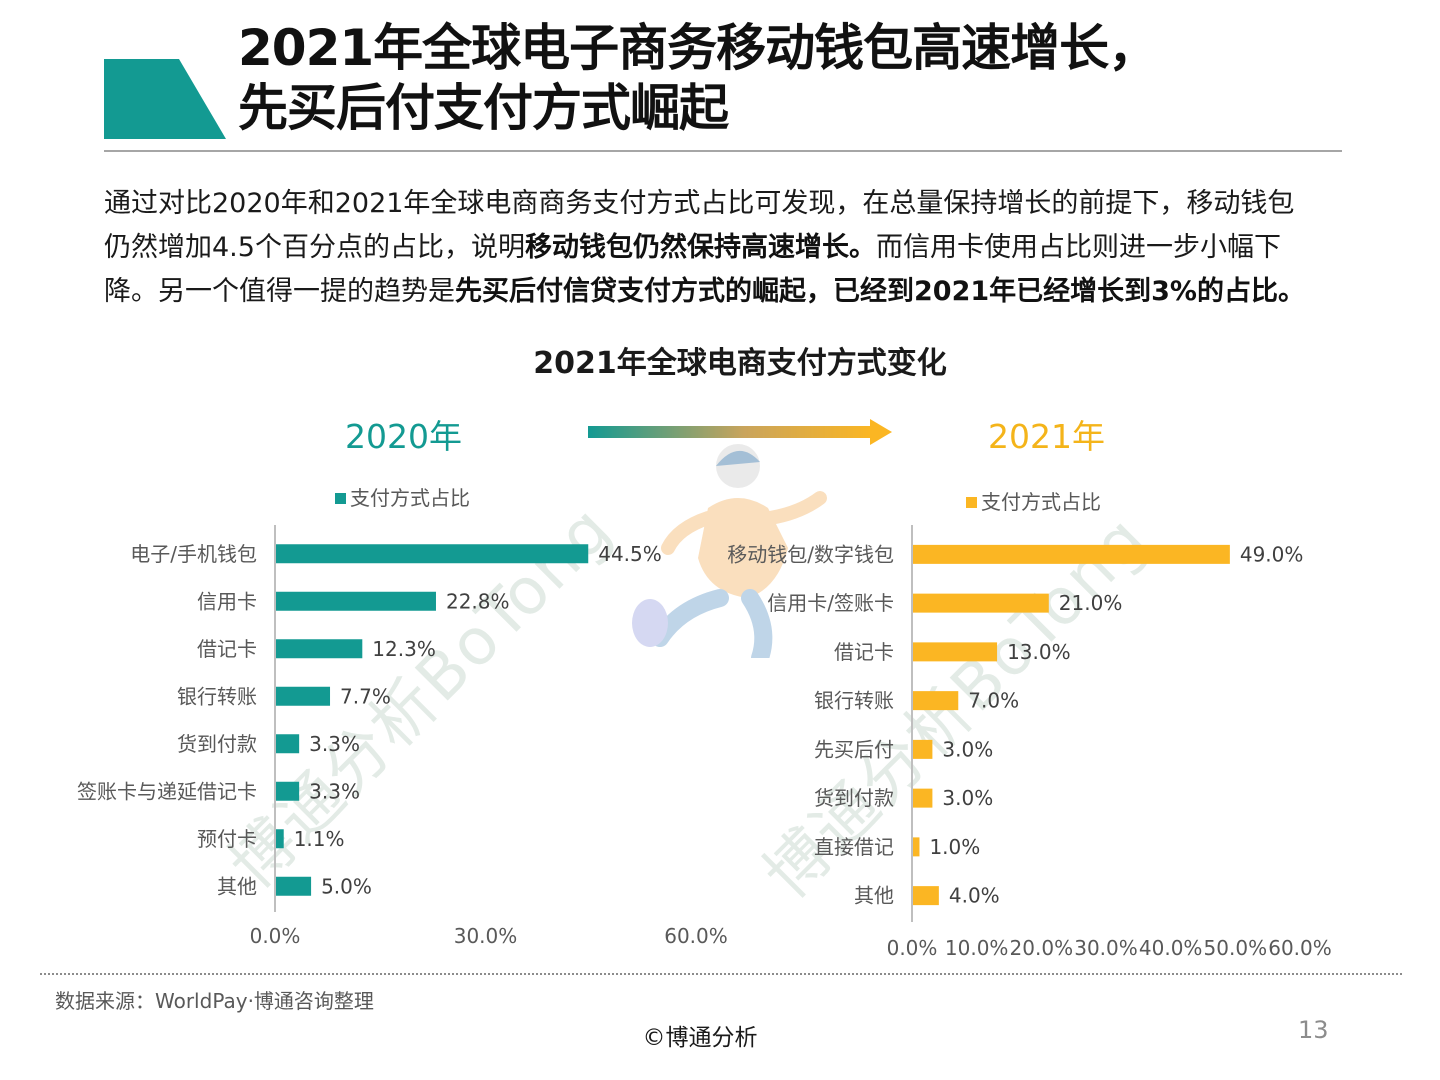  What do you see at coordinates (854, 749) in the screenshot?
I see `category-label: 先买后付` at bounding box center [854, 749].